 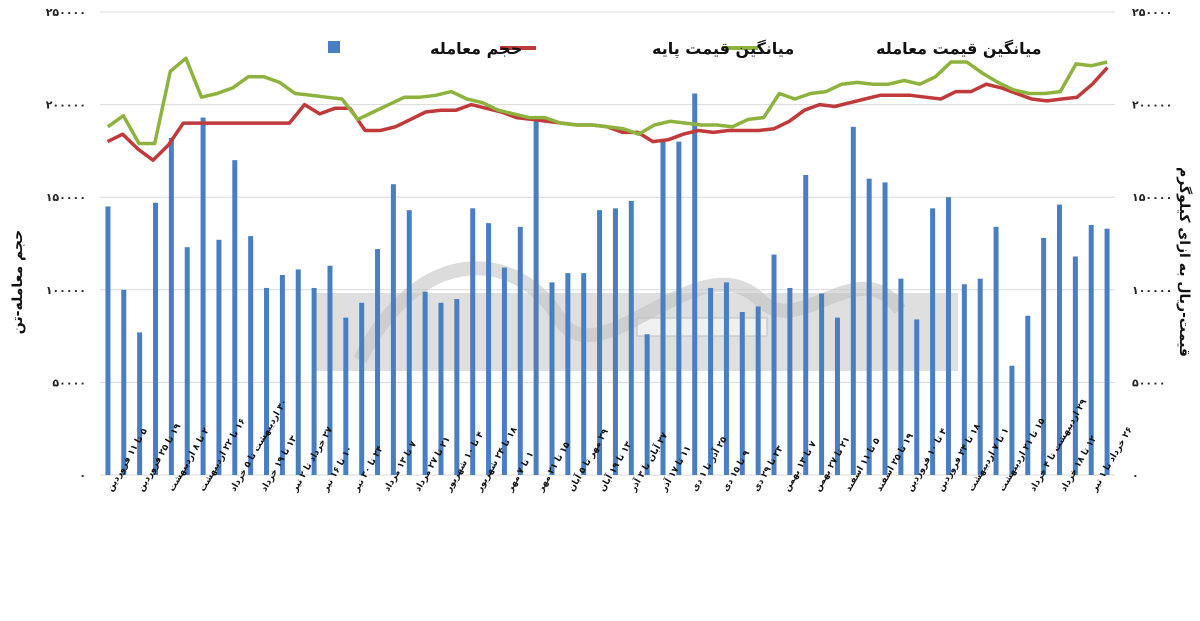 What do you see at coordinates (1135, 475) in the screenshot?
I see `right-tick-label: ۰` at bounding box center [1135, 475].